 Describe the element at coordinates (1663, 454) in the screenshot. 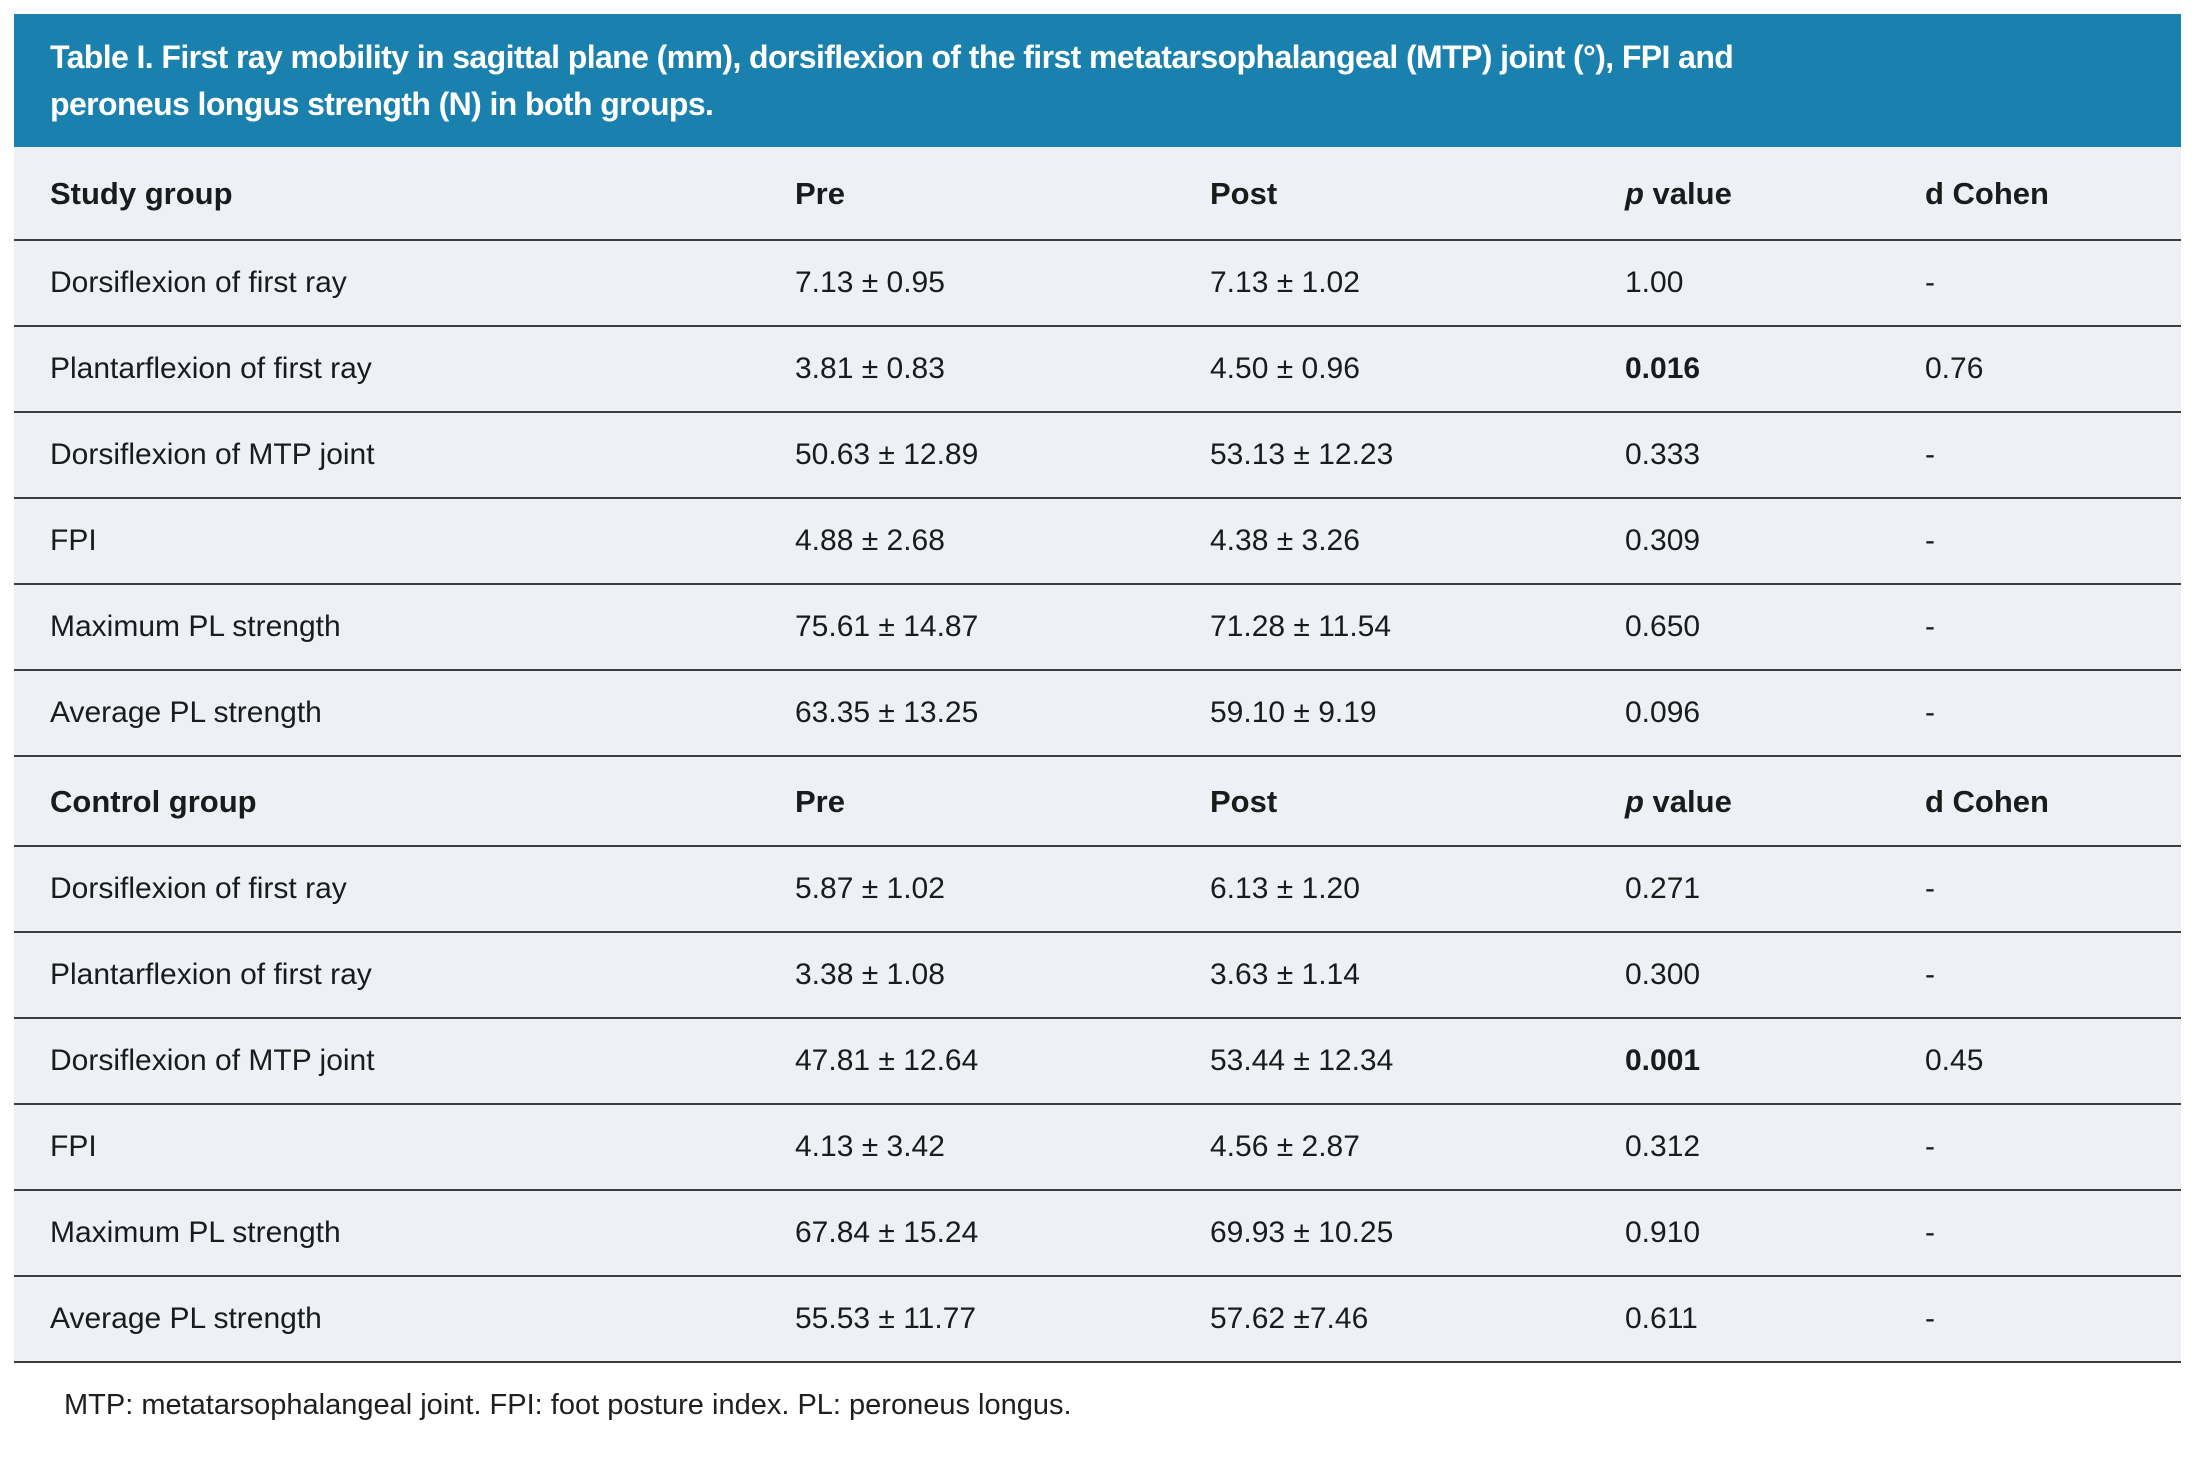

I see `cell-p-value: 0.333` at that location.